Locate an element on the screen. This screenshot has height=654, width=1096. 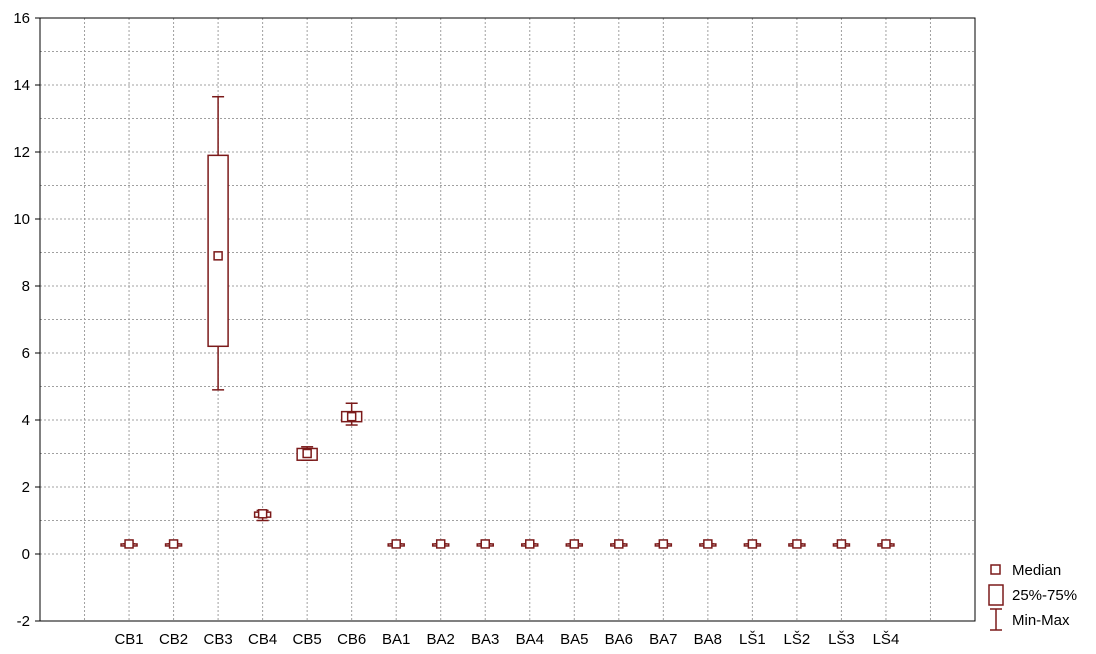
legend: Median 25%-75% Min-Max is located at coordinates (1032, 596).